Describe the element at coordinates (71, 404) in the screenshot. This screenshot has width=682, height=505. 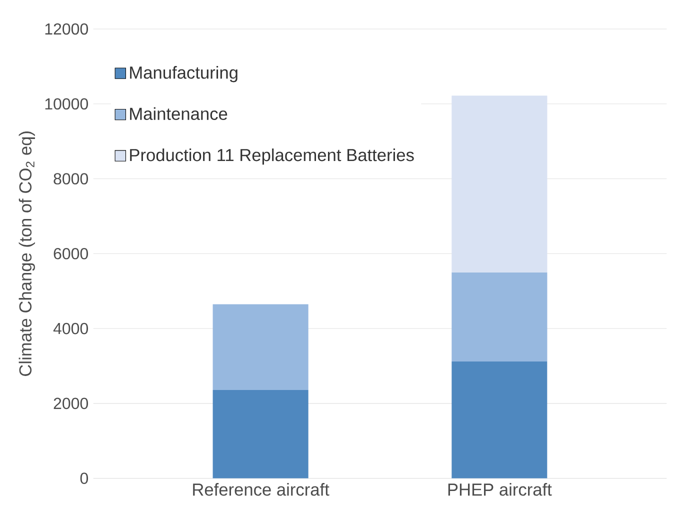
I see `y-tick-label: 2000` at that location.